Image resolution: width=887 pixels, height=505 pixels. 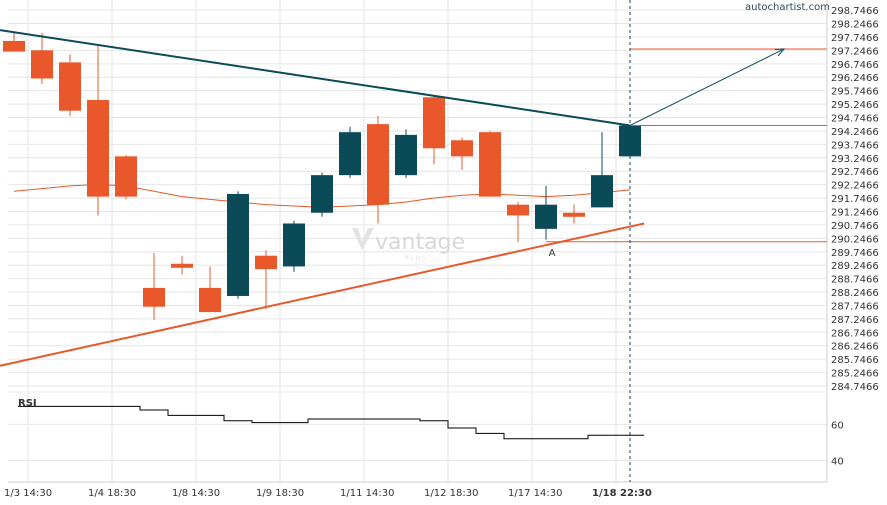 I want to click on price-tick-label: 285.2466, so click(x=855, y=374).